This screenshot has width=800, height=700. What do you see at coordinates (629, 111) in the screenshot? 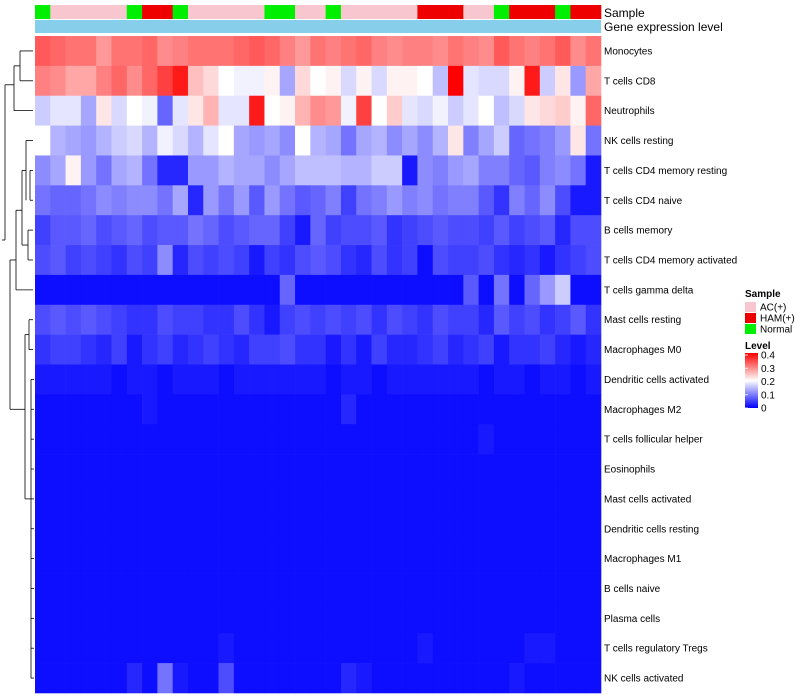
I see `row-label: Neutrophils` at bounding box center [629, 111].